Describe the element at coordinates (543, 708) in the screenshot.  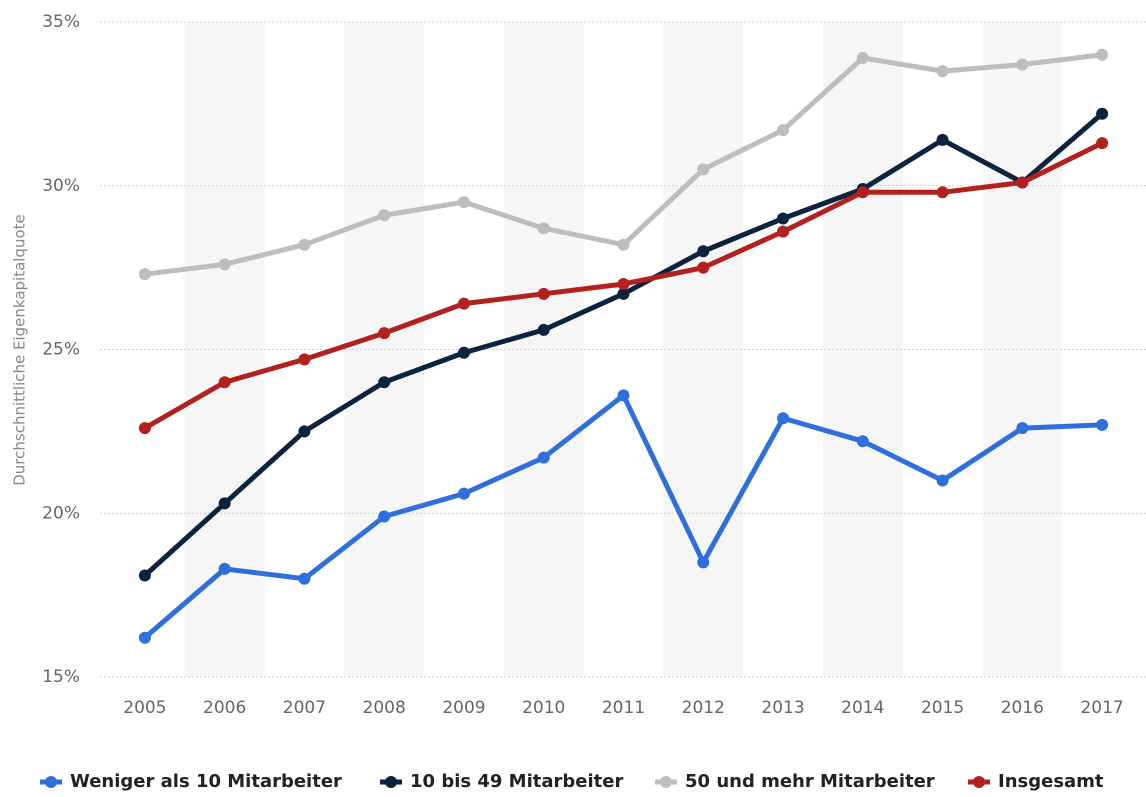
I see `x-tick-label: 2010` at that location.